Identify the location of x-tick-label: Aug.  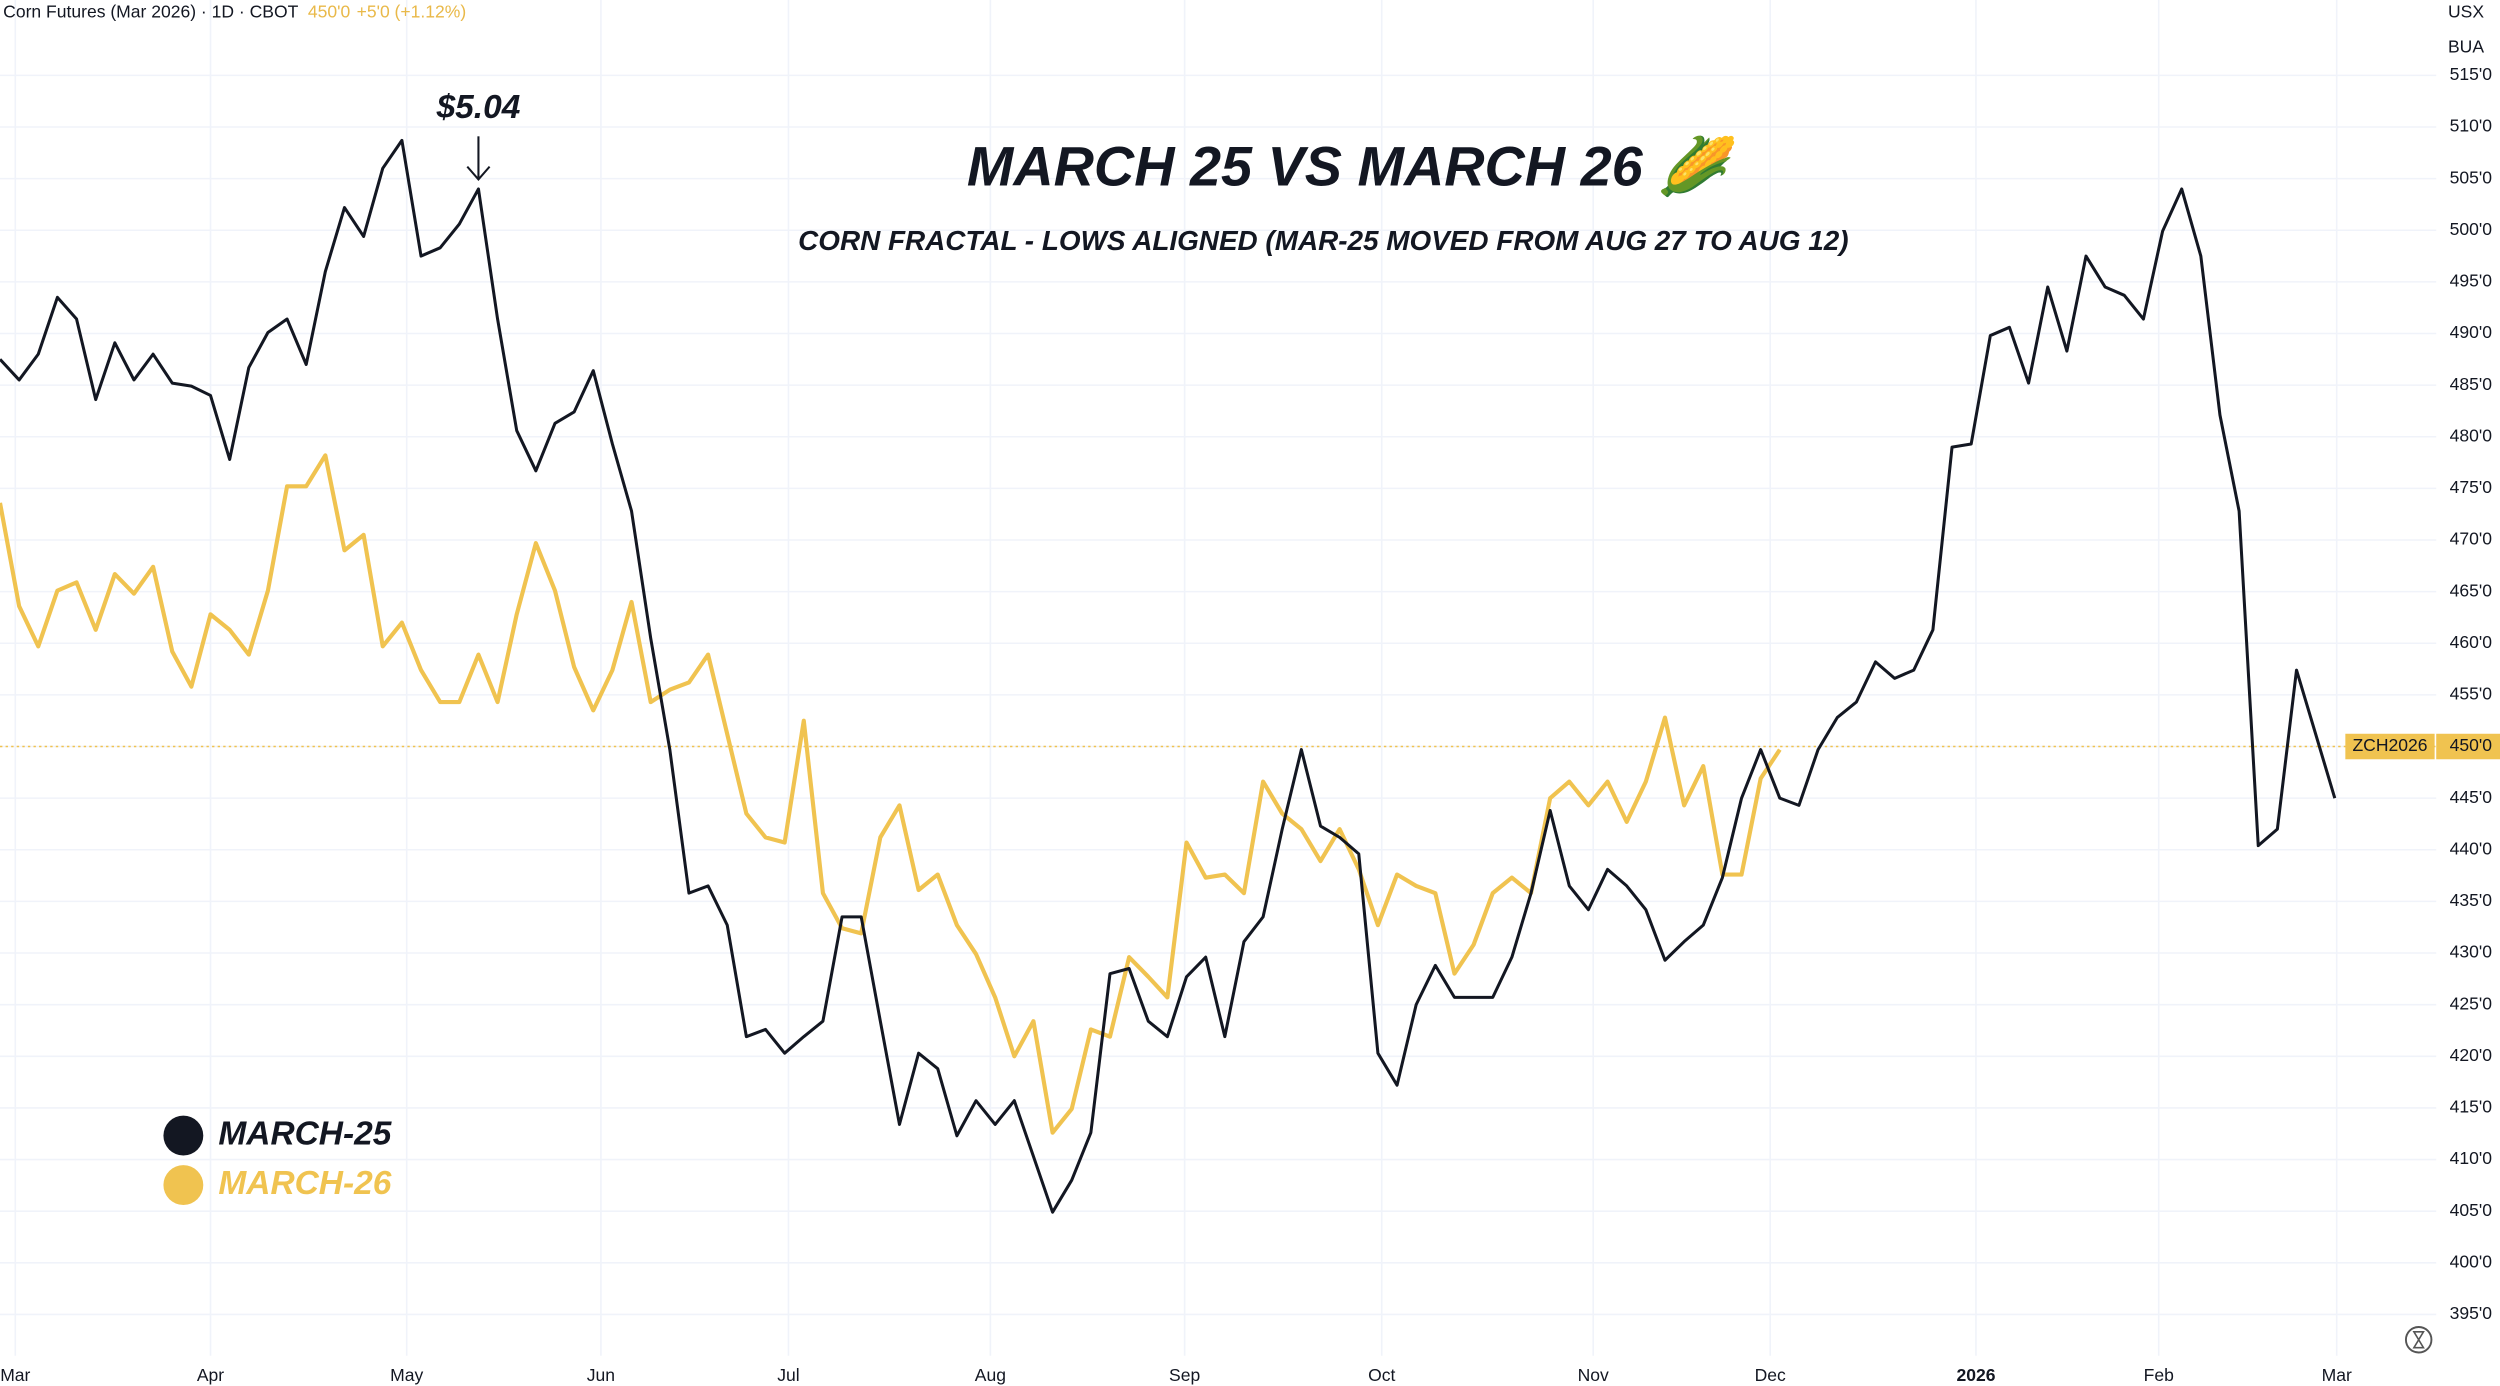
(990, 1375).